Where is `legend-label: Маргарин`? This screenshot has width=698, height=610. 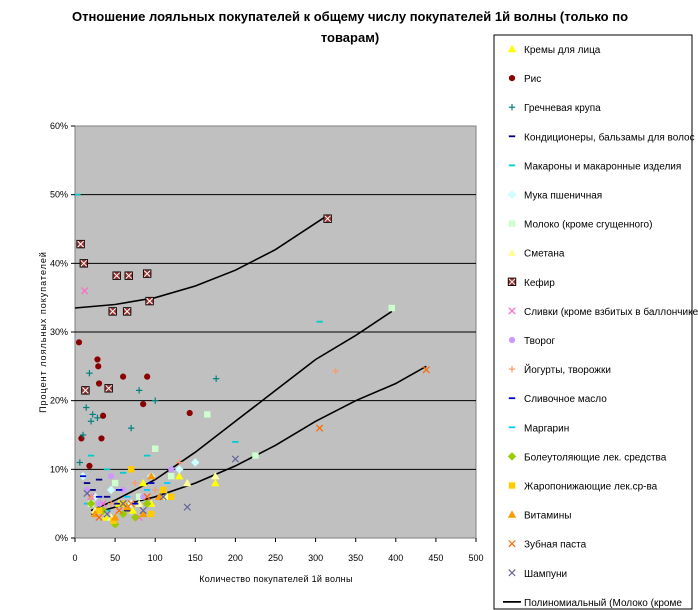 legend-label: Маргарин is located at coordinates (546, 428).